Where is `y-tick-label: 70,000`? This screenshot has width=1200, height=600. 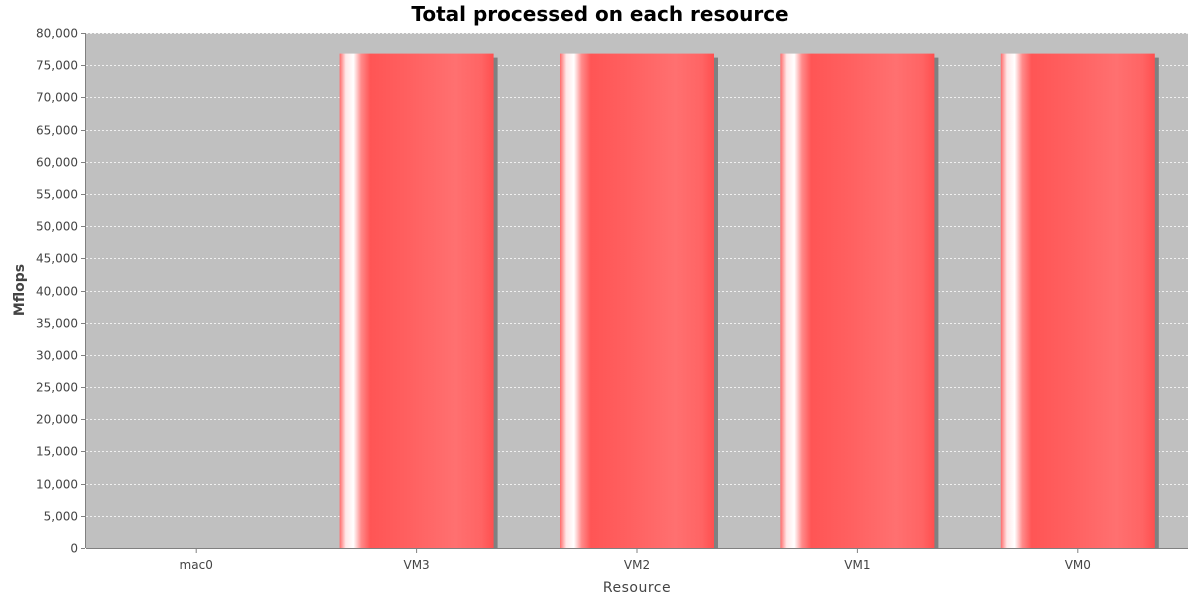 y-tick-label: 70,000 is located at coordinates (57, 98).